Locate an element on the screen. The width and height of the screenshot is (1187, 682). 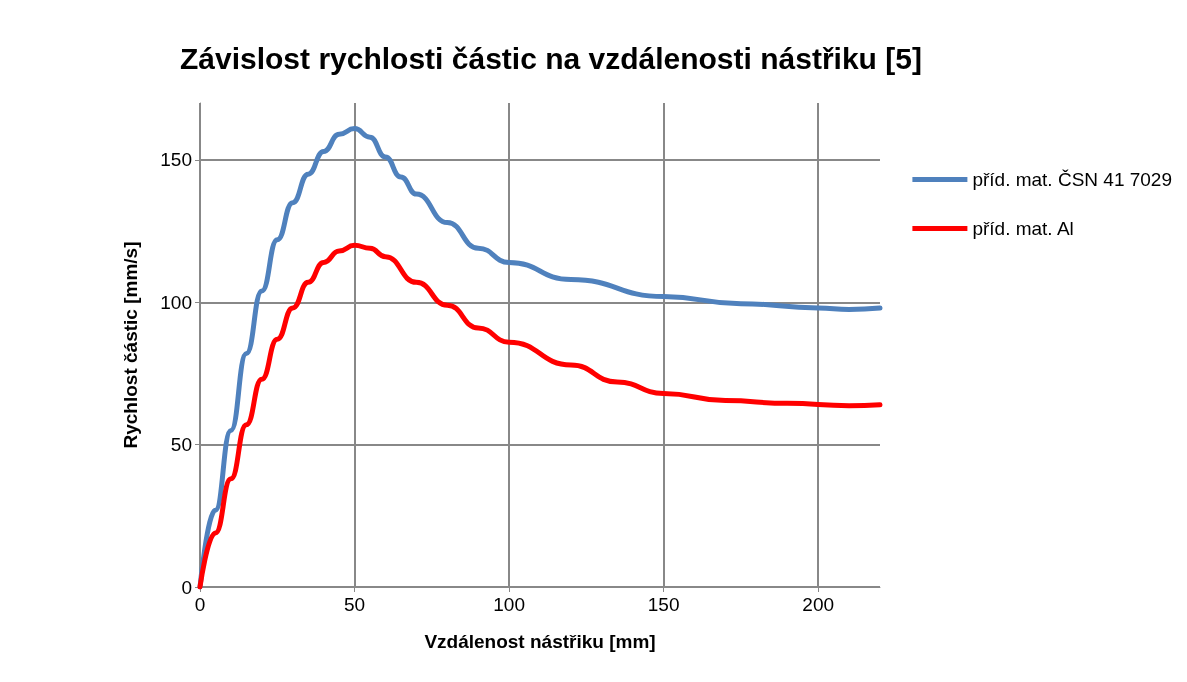
y-tick-label: 150 is located at coordinates (176, 160).